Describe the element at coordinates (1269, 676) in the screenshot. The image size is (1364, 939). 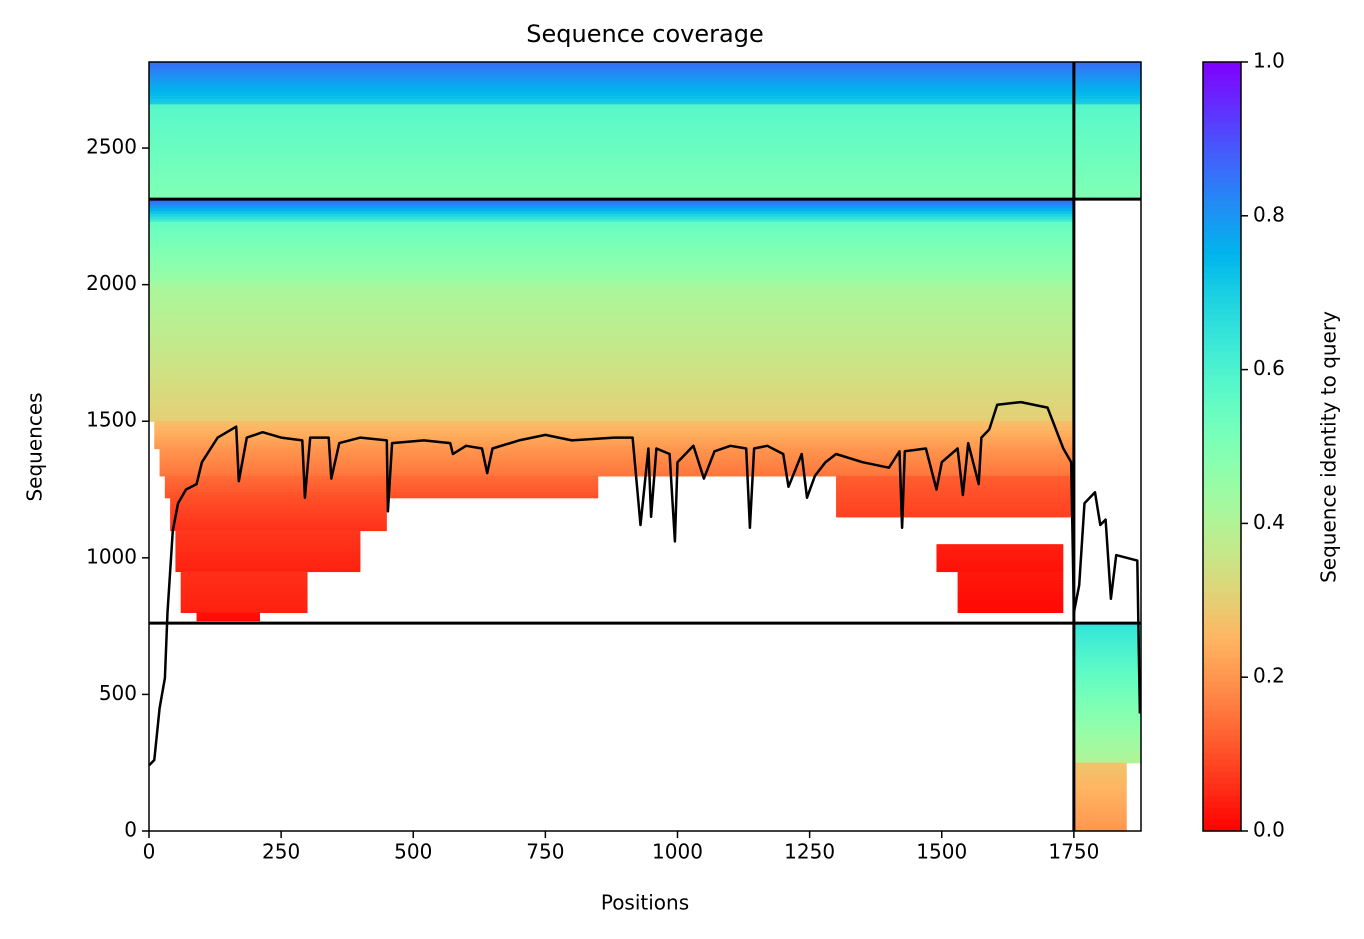
I see `colorbar-tick-label: 0.2` at that location.